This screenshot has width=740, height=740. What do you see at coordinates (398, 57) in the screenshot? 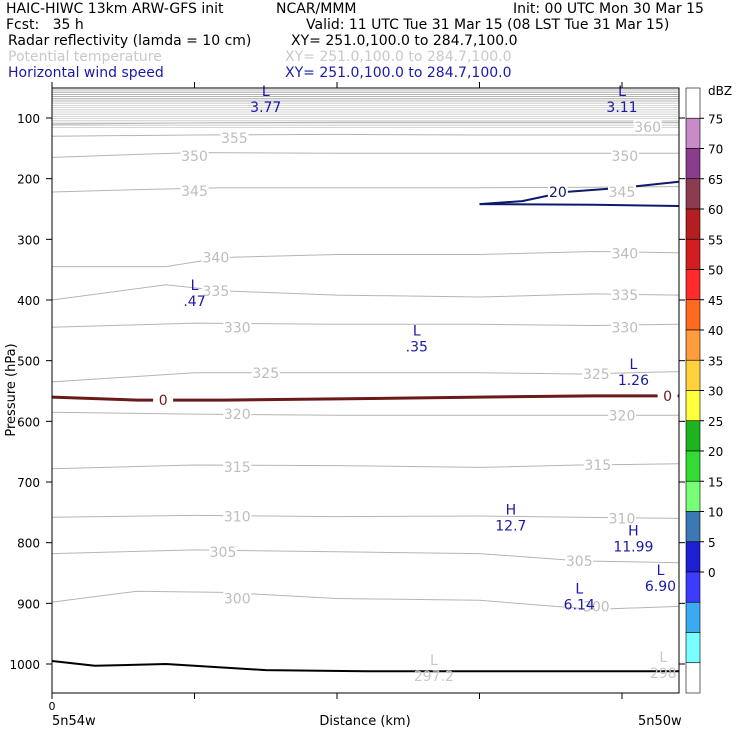
I see `field-theta-xy: XY= 251.0,100.0 to 284.7,100.0` at bounding box center [398, 57].